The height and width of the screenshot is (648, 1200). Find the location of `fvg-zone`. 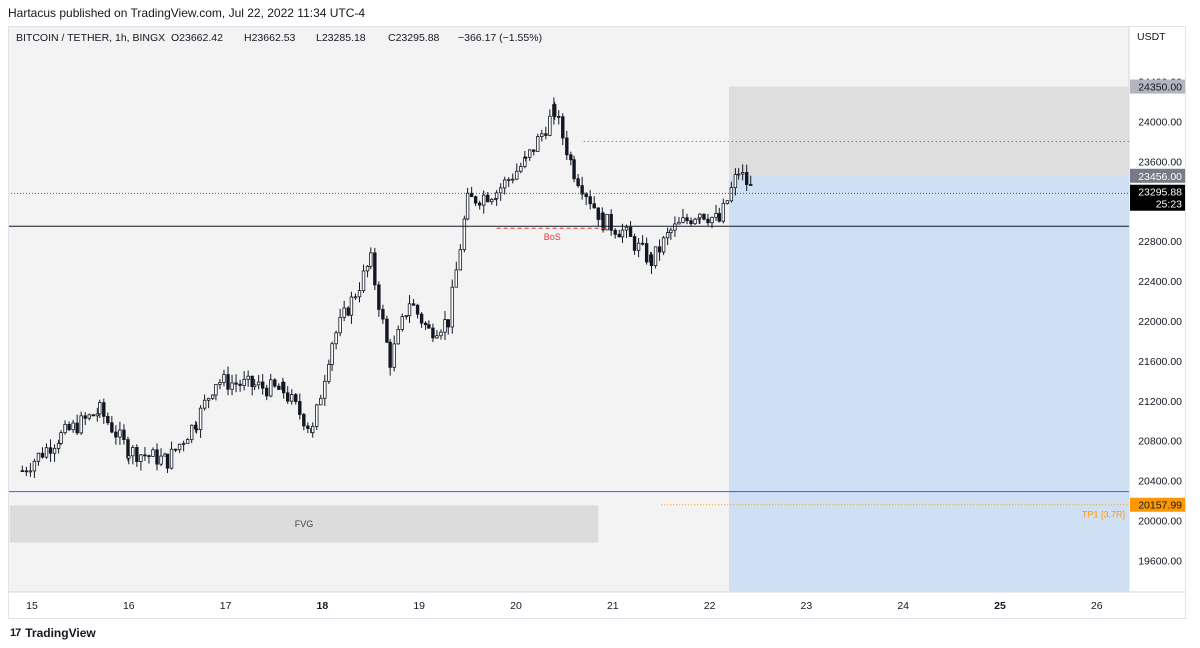

fvg-zone is located at coordinates (304, 524).